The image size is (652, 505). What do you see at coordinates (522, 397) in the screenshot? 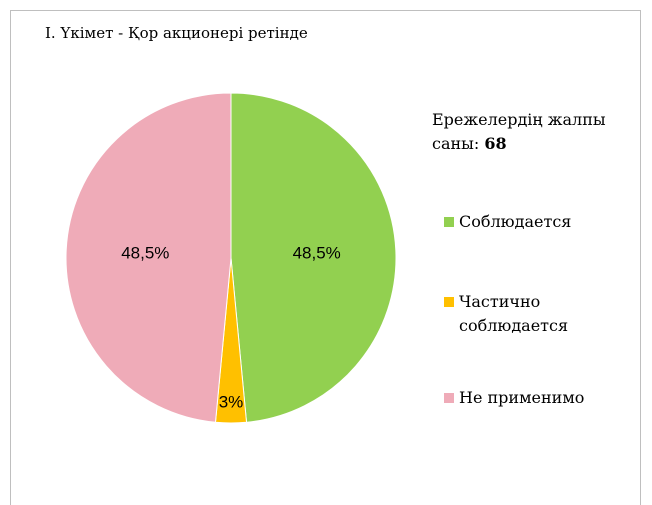
I see `legend-label: Не применимо` at bounding box center [522, 397].